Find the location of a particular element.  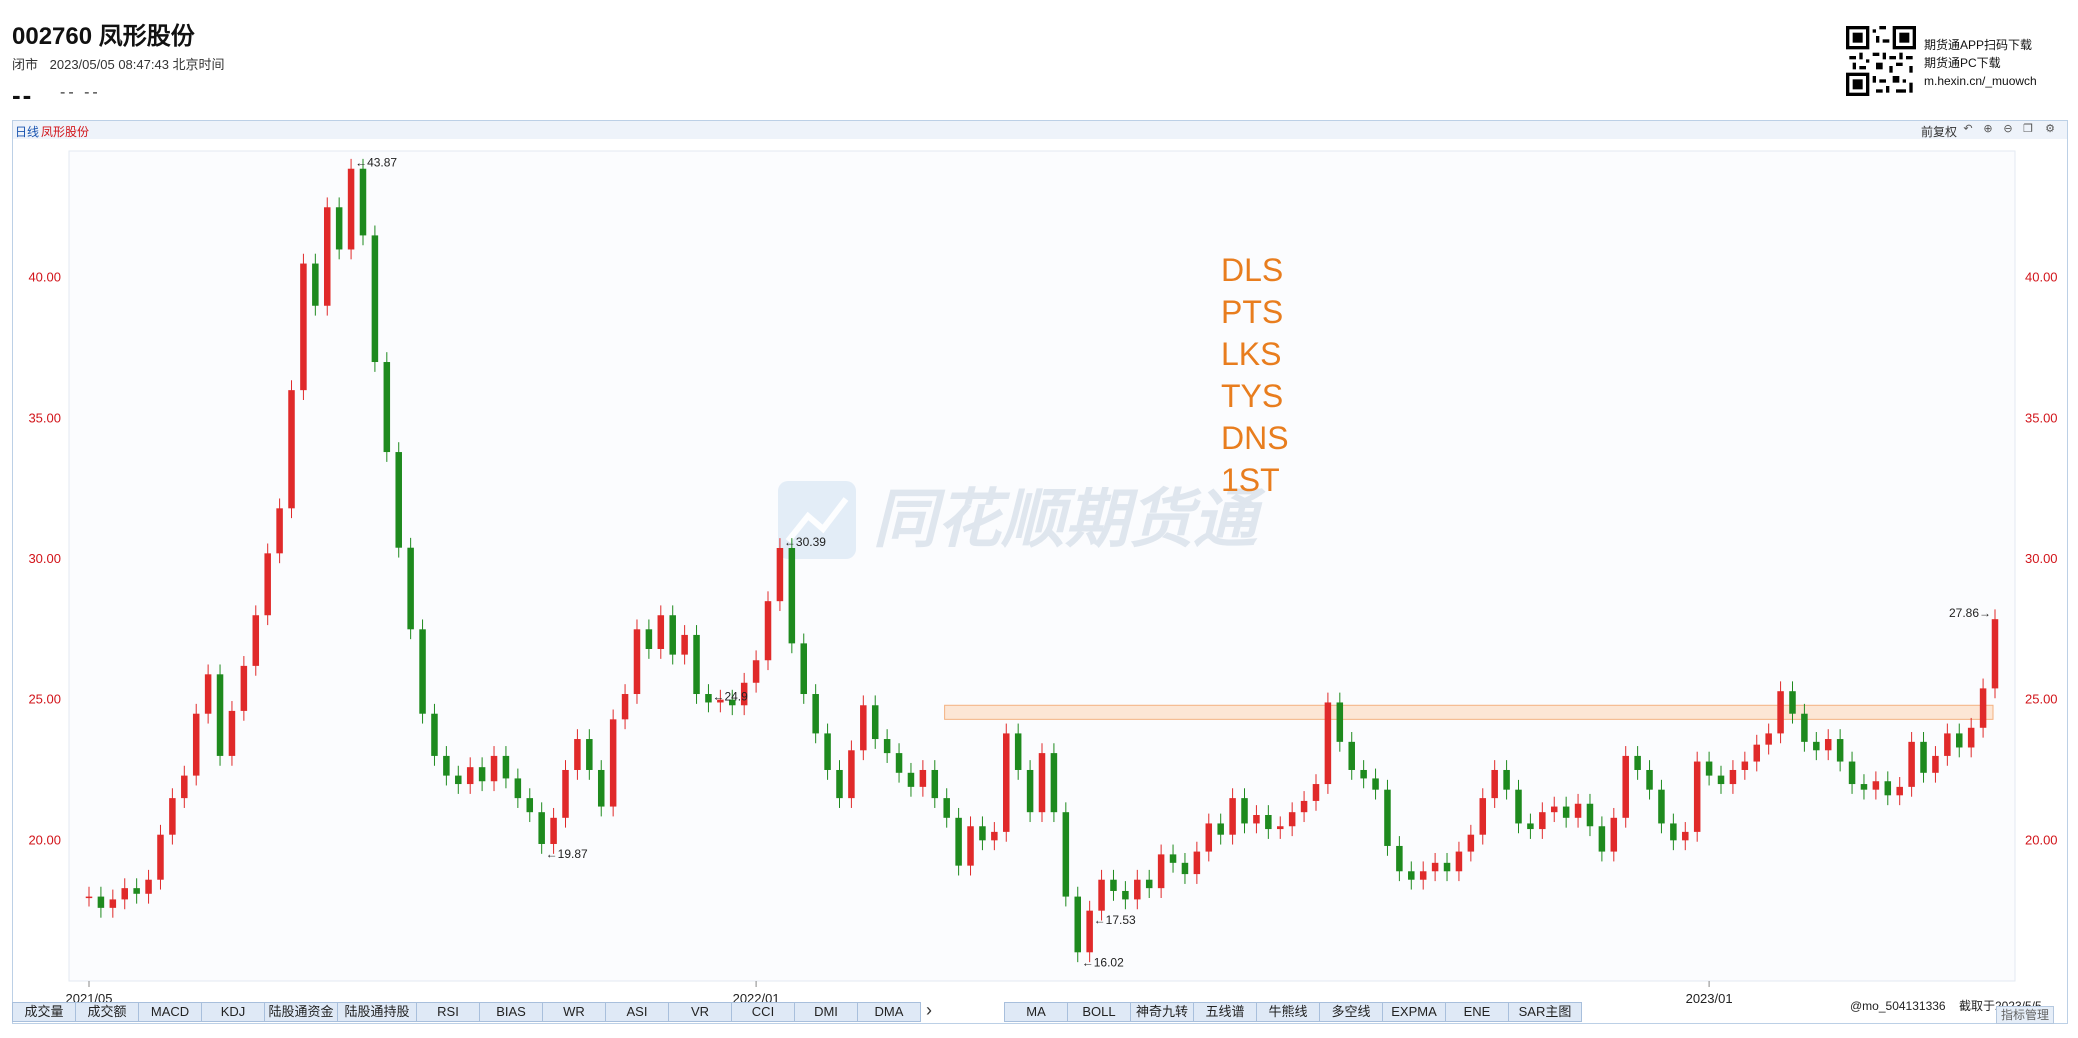

extreme-price-label: ←30.39 is located at coordinates (805, 542).